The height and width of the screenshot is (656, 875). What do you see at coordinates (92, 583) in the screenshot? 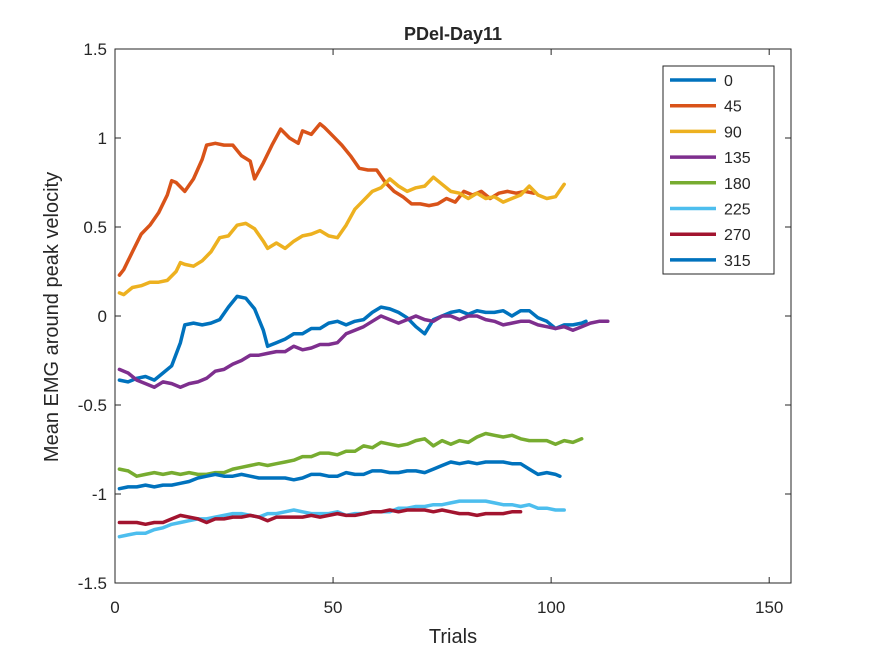
I see `y-tick-label: -1.5` at bounding box center [92, 583].